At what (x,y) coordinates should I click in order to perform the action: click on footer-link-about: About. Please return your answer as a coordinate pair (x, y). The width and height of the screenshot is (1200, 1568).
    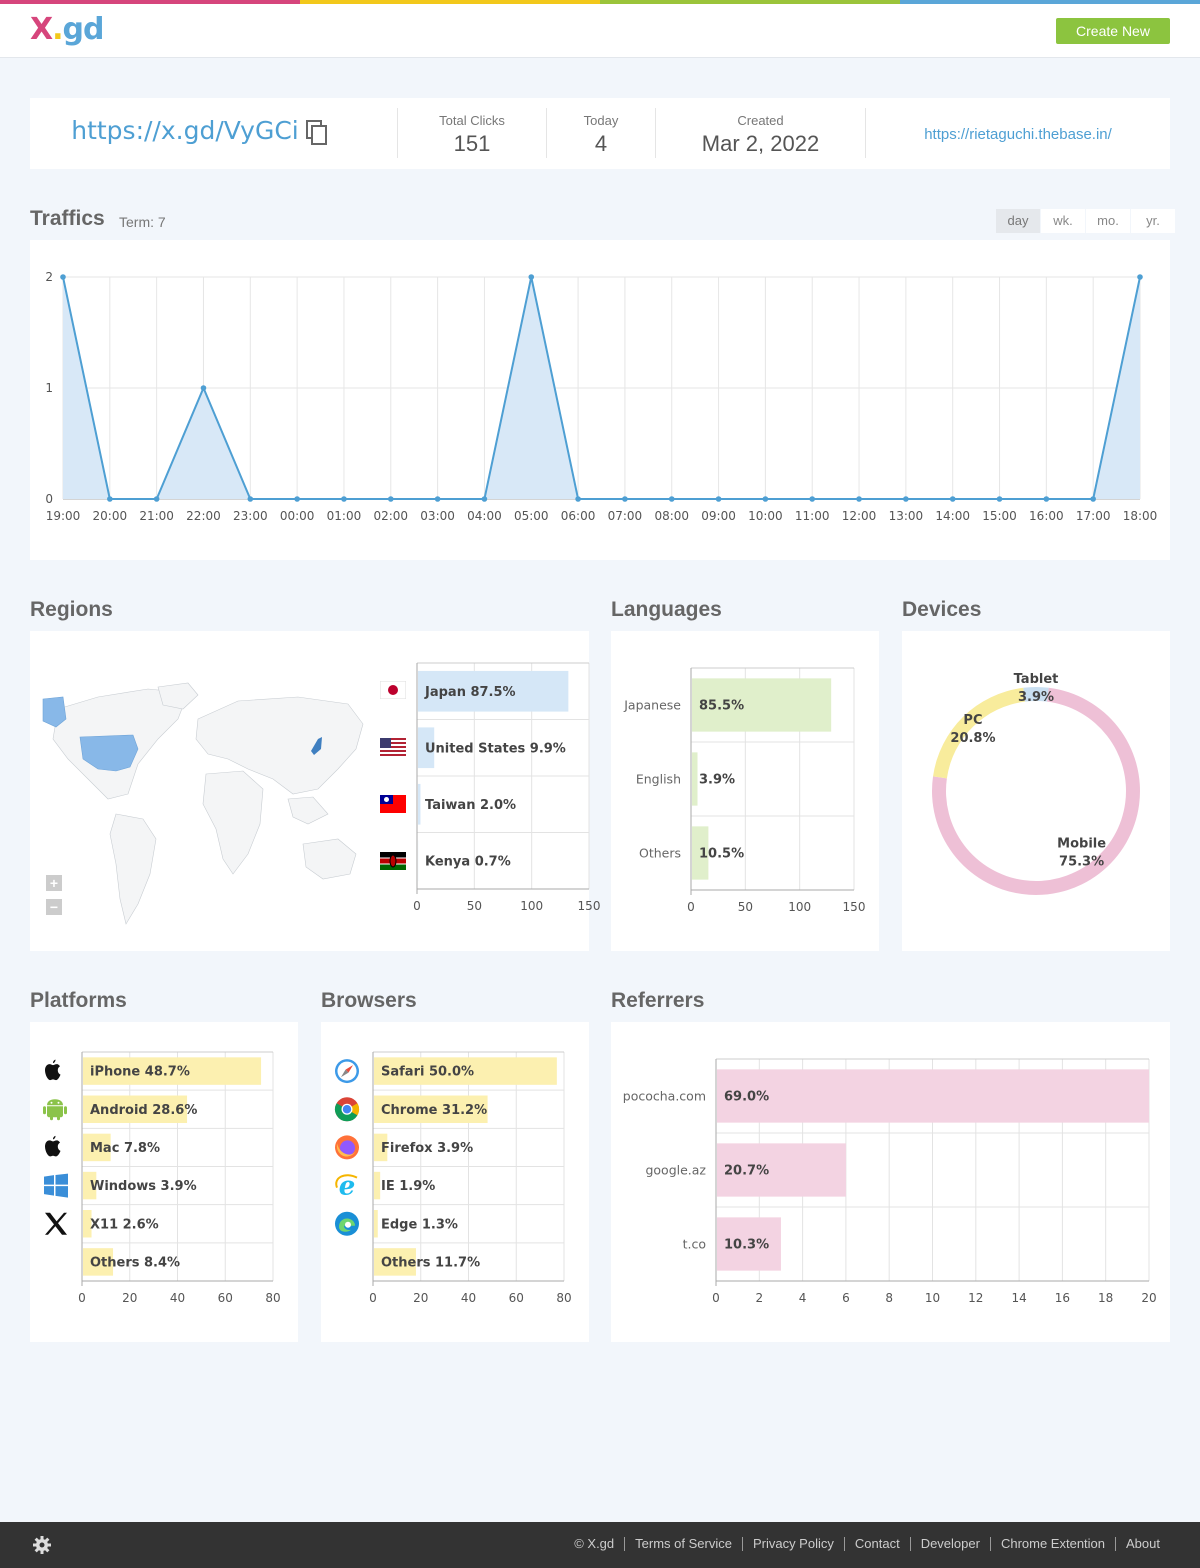
    Looking at the image, I should click on (1142, 1544).